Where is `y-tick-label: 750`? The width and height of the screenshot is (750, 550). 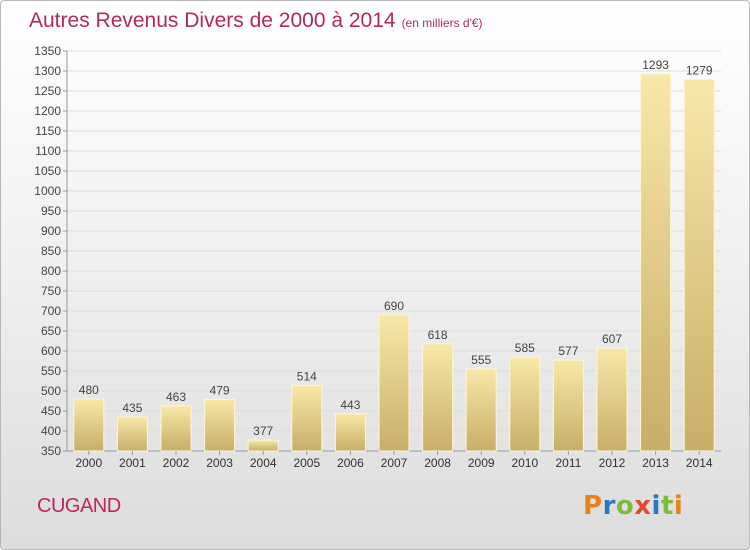
y-tick-label: 750 is located at coordinates (51, 291).